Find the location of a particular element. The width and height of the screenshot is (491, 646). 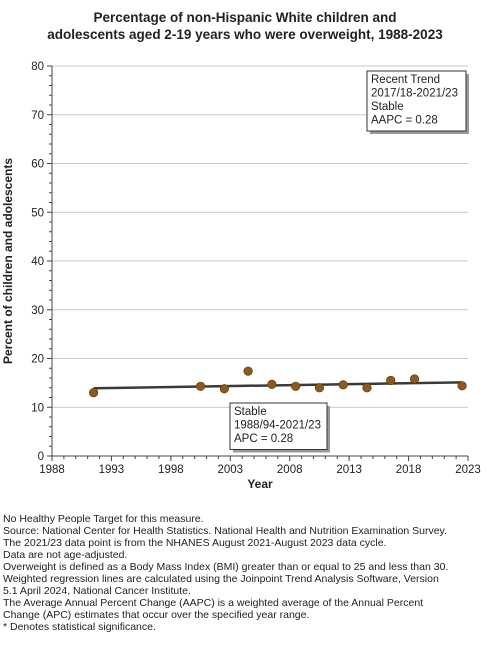

y-tick-label: 80 is located at coordinates (37, 67).